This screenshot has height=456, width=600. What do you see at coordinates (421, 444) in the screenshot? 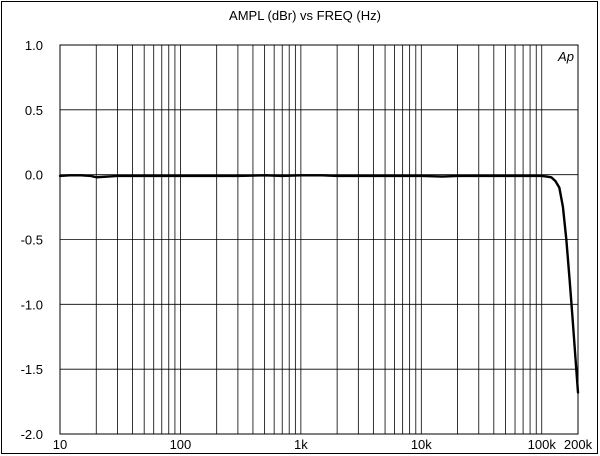
I see `x-tick-label: 10k` at bounding box center [421, 444].